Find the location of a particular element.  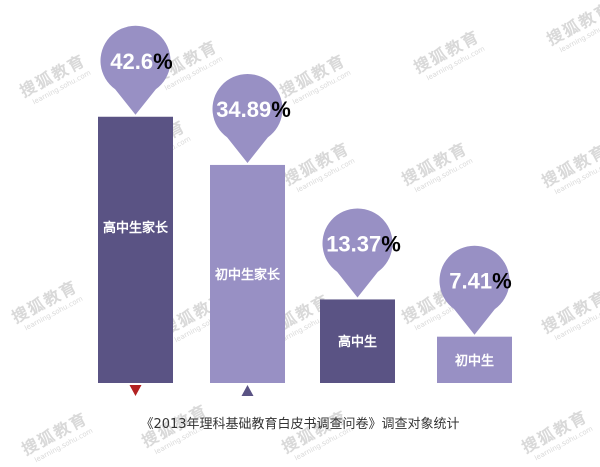

bar-value-label: 7.41% is located at coordinates (480, 281).